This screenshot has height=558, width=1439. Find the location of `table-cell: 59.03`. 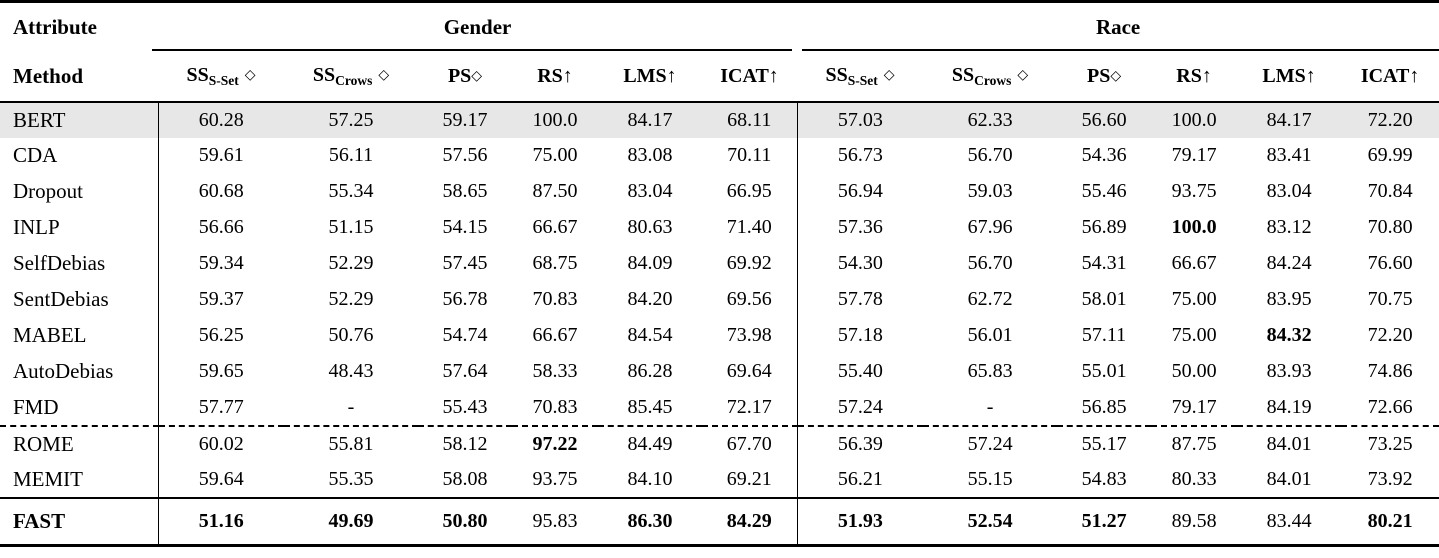

table-cell: 59.03 is located at coordinates (990, 191).